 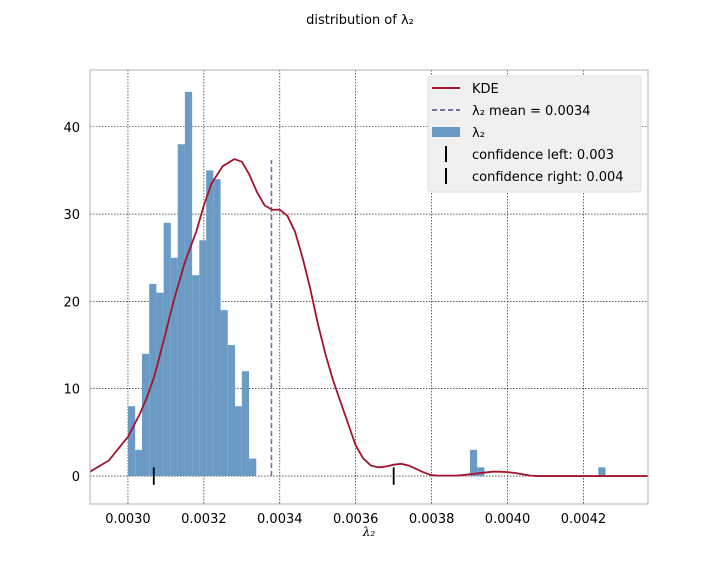 What do you see at coordinates (531, 111) in the screenshot?
I see `legend-label: λ₂ mean = 0.0034` at bounding box center [531, 111].